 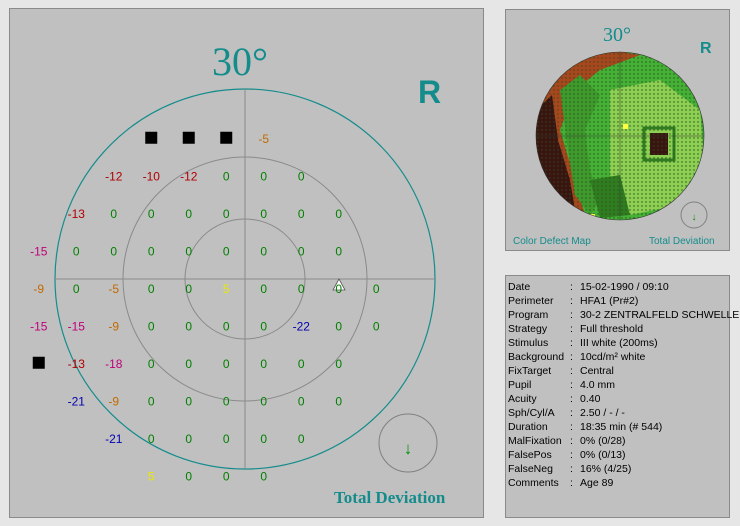 I want to click on info-row: Strategy: Full threshold, so click(x=623, y=329).